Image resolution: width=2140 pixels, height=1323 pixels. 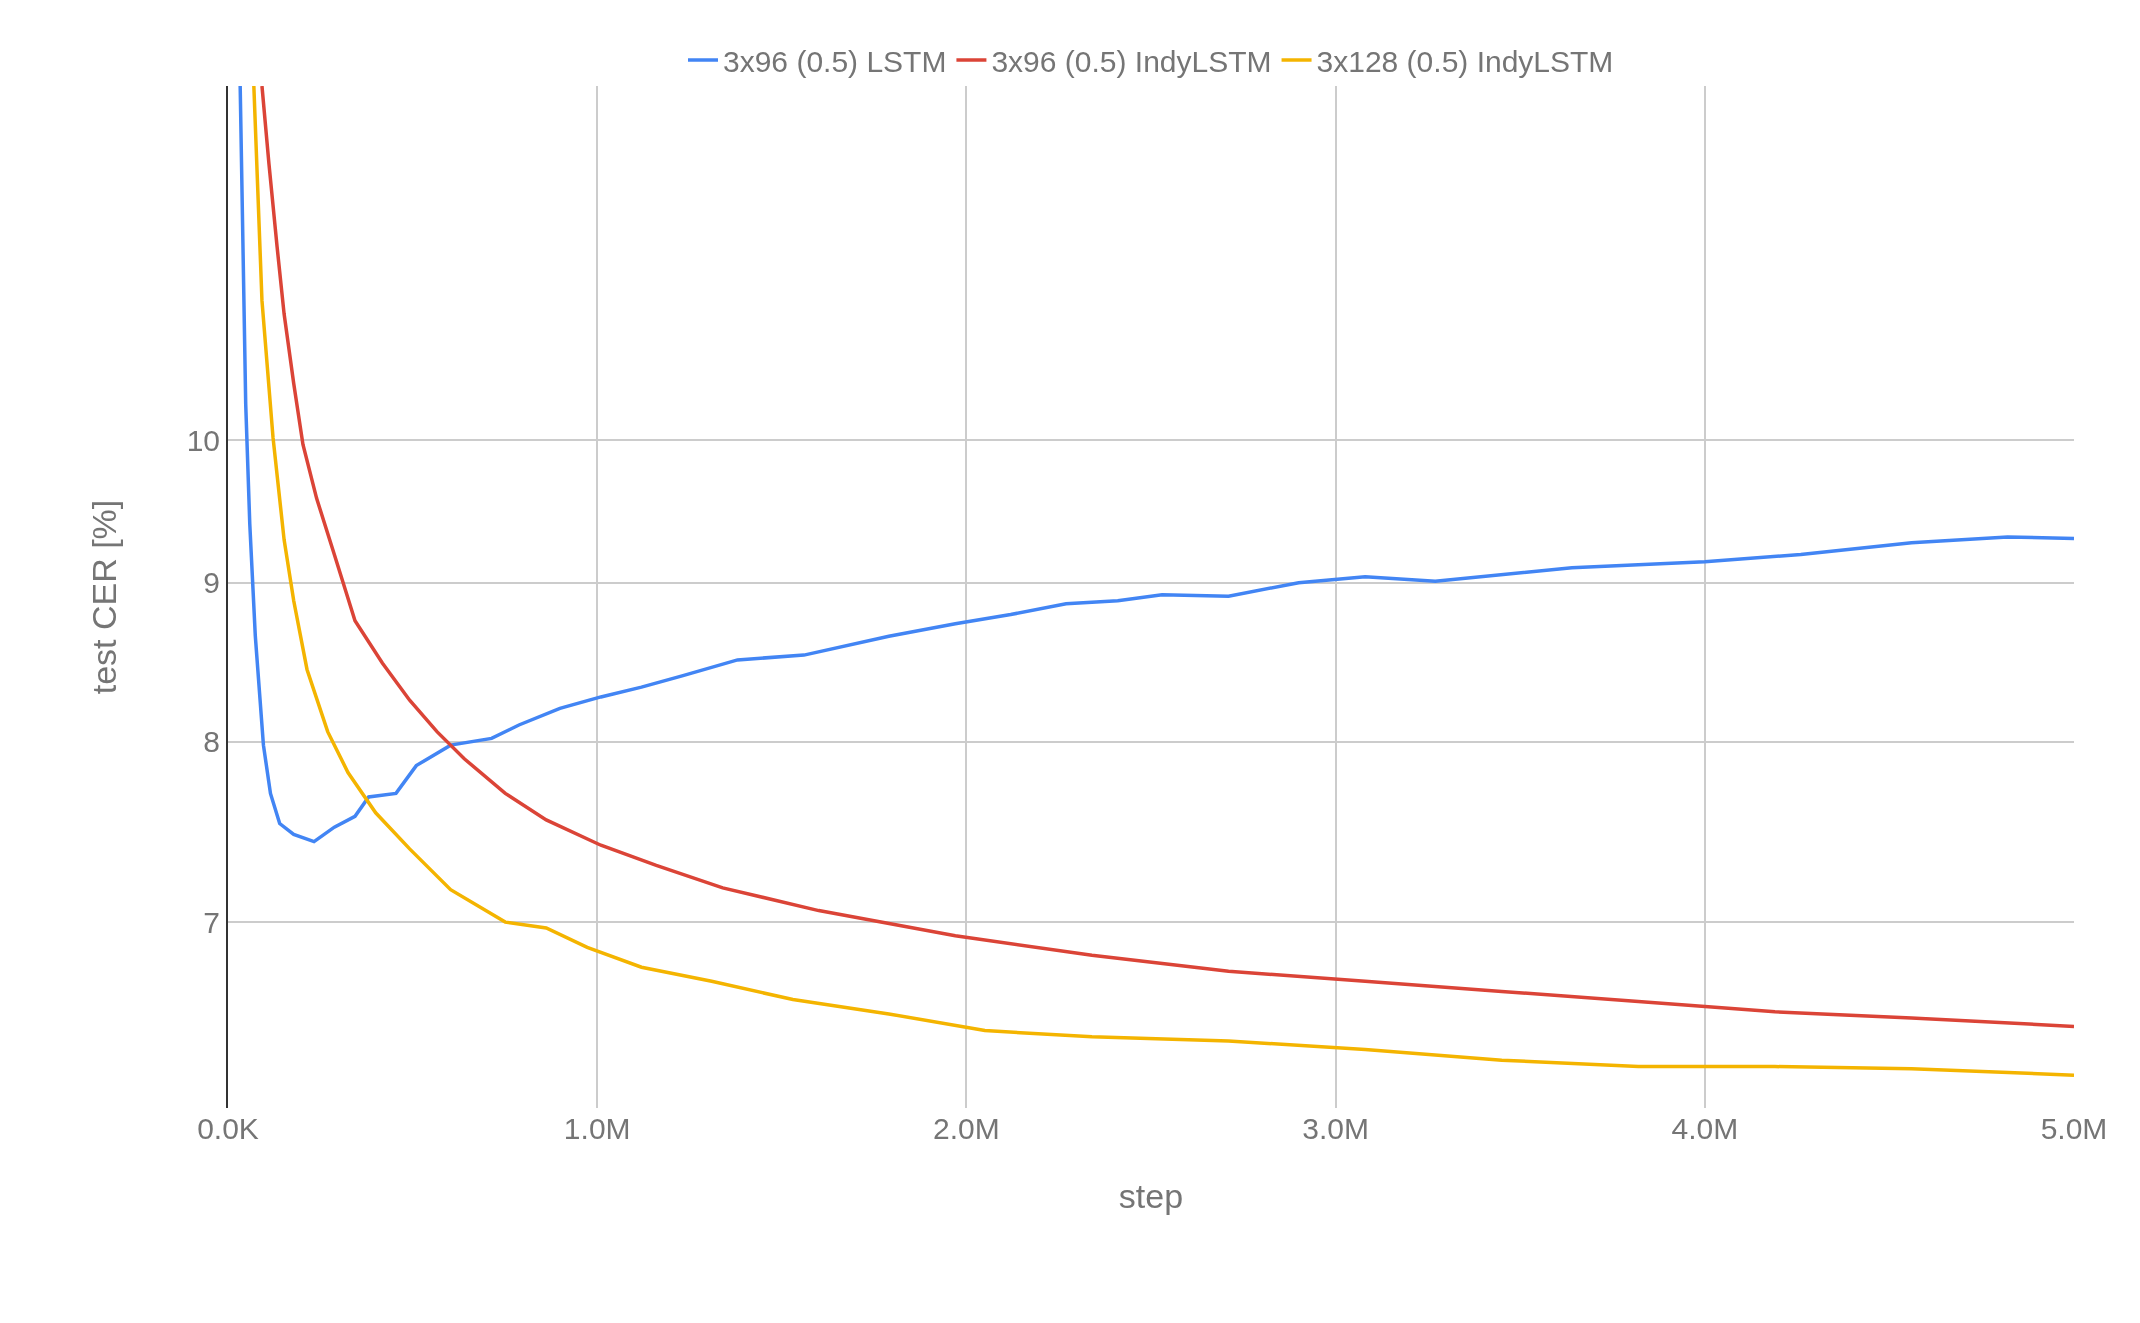 I want to click on x-tick-label: 1.0M, so click(x=597, y=1128).